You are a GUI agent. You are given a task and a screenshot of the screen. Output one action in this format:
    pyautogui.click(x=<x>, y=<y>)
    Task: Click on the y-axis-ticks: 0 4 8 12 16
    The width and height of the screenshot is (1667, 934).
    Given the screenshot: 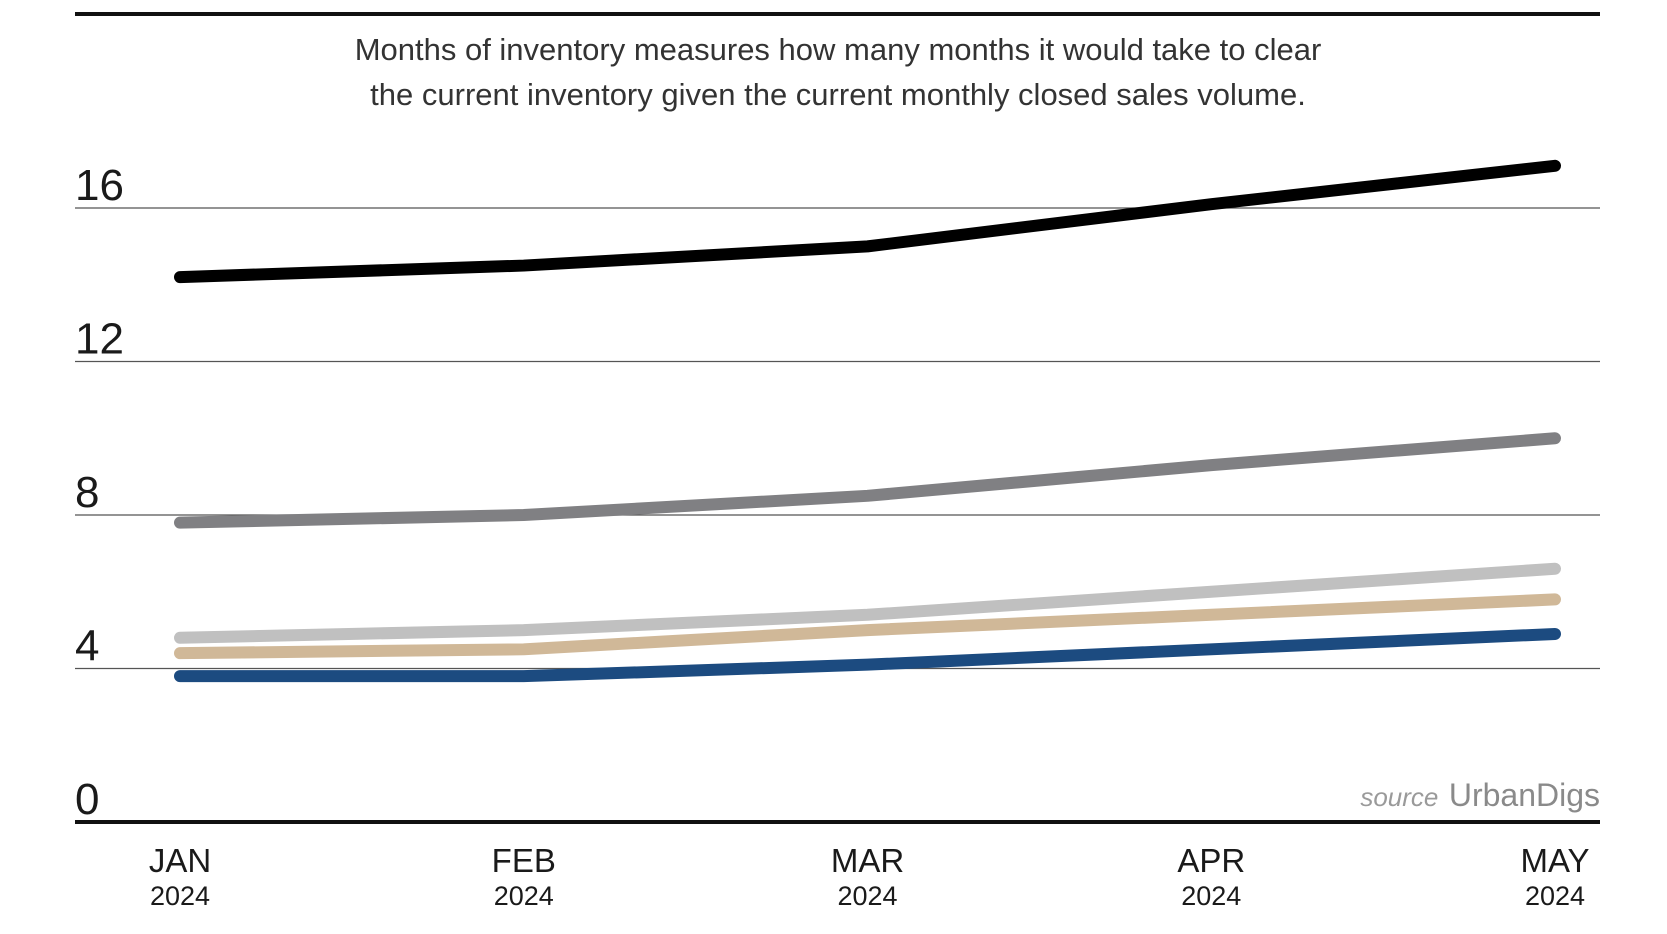 What is the action you would take?
    pyautogui.click(x=99, y=492)
    